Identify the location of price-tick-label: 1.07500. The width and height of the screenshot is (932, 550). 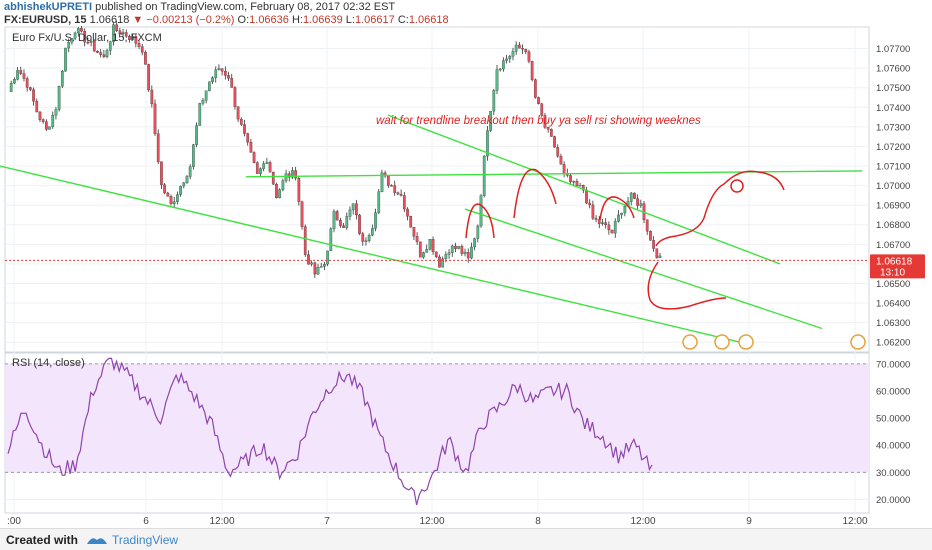
(893, 88).